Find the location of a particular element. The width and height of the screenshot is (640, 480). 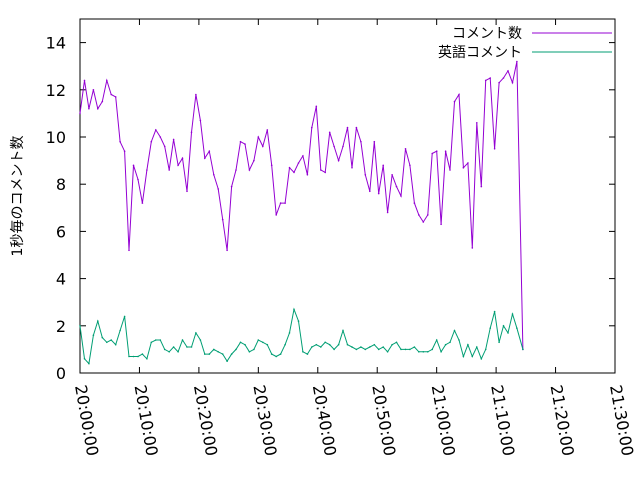

x-tick-label: 20:40:00 is located at coordinates (324, 420).